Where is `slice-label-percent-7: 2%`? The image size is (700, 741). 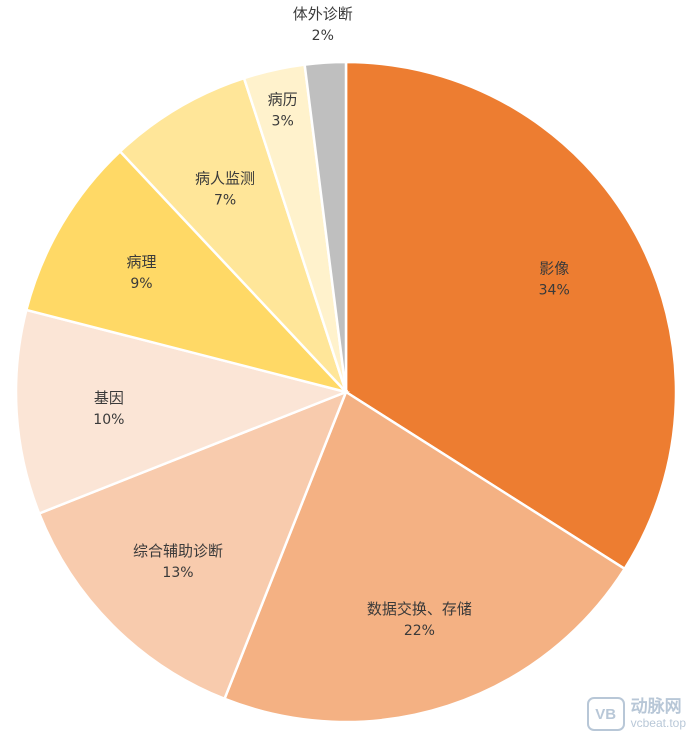 slice-label-percent-7: 2% is located at coordinates (323, 36).